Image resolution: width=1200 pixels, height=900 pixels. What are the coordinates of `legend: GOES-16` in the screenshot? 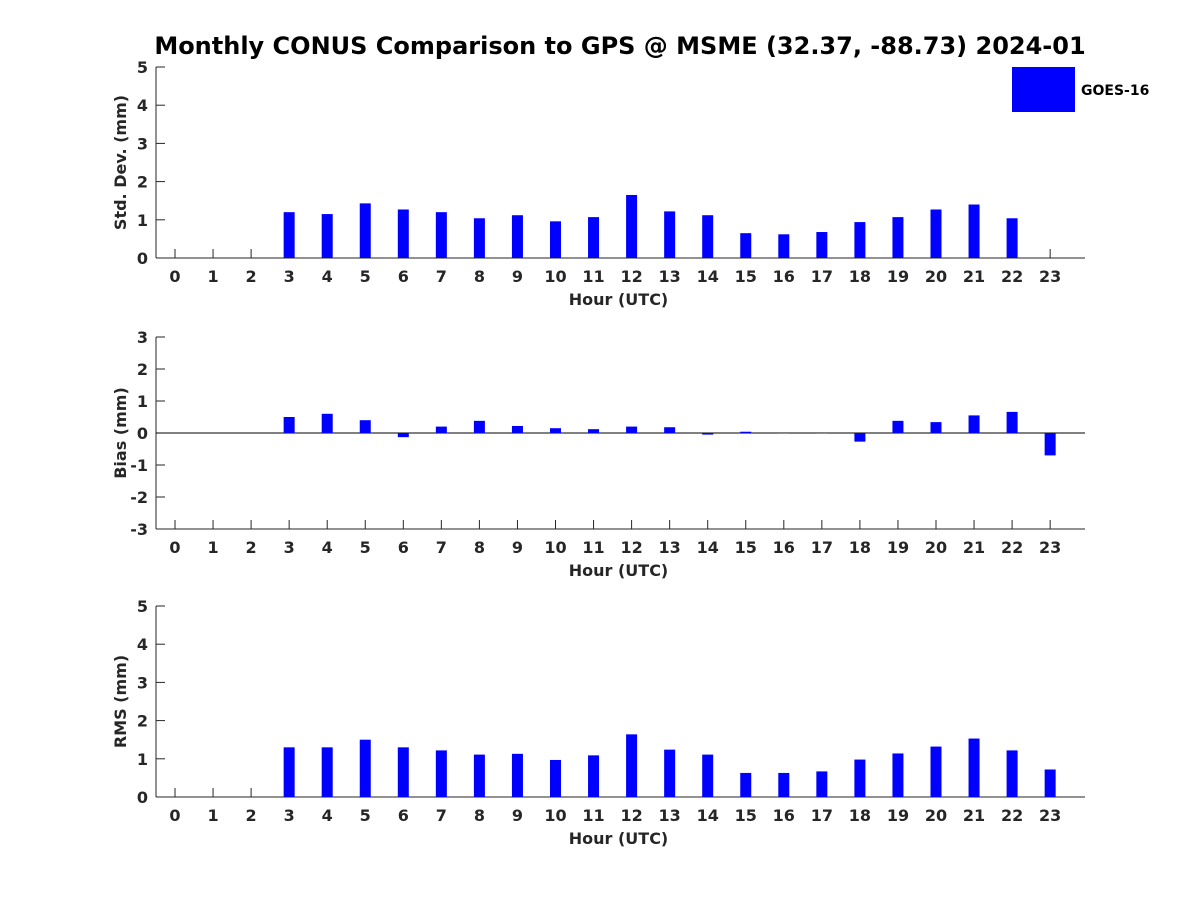 It's located at (1080, 89).